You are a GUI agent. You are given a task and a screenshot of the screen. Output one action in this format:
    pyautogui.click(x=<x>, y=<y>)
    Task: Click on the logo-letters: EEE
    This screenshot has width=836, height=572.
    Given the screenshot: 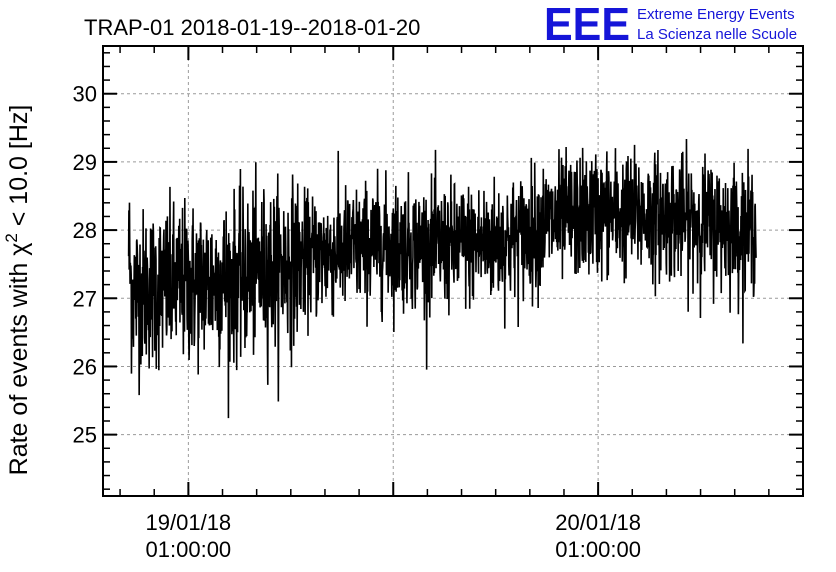 What is the action you would take?
    pyautogui.click(x=587, y=25)
    